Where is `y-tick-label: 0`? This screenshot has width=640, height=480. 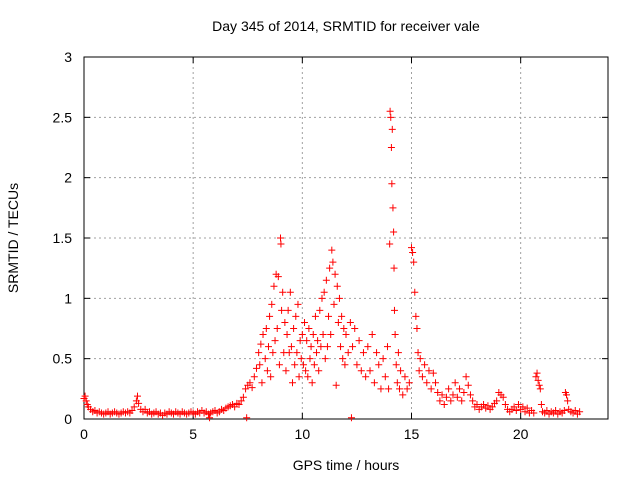 y-tick-label: 0 is located at coordinates (68, 419).